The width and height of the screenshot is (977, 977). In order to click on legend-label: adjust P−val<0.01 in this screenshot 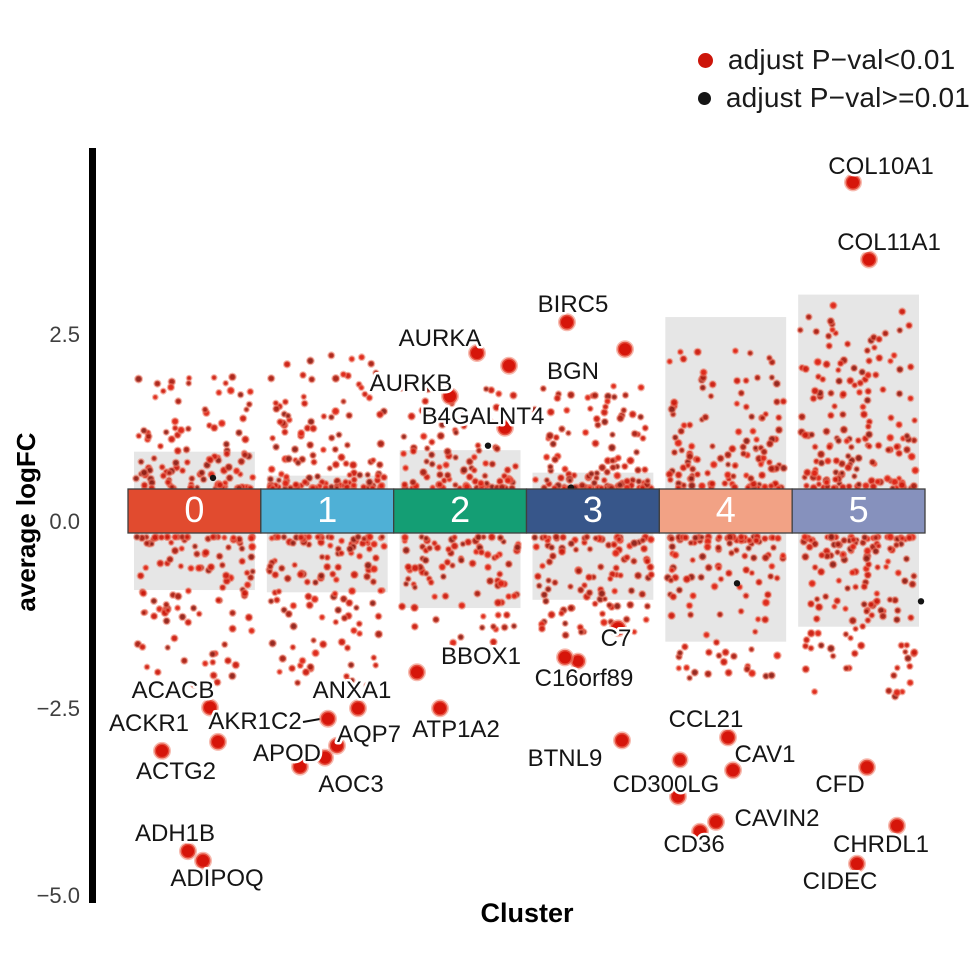, I will do `click(841, 59)`.